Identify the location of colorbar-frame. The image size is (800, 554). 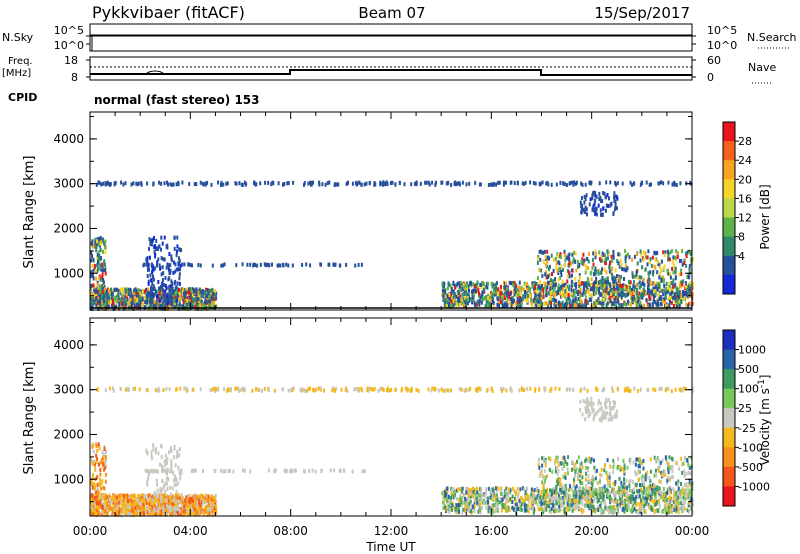
(729, 208).